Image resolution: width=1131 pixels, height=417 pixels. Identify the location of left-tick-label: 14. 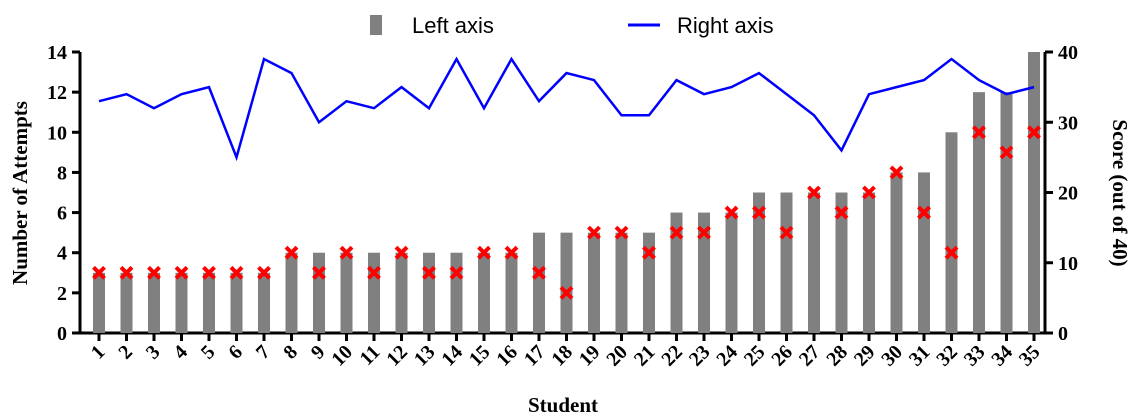
(57, 53).